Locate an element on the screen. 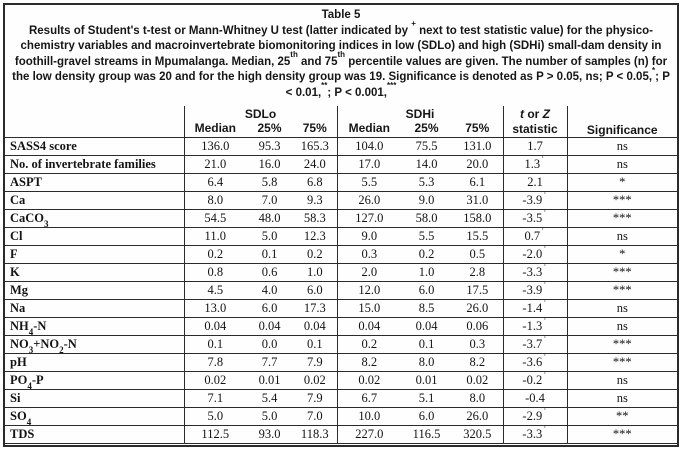  sdlo-median: 112.5 is located at coordinates (214, 434).